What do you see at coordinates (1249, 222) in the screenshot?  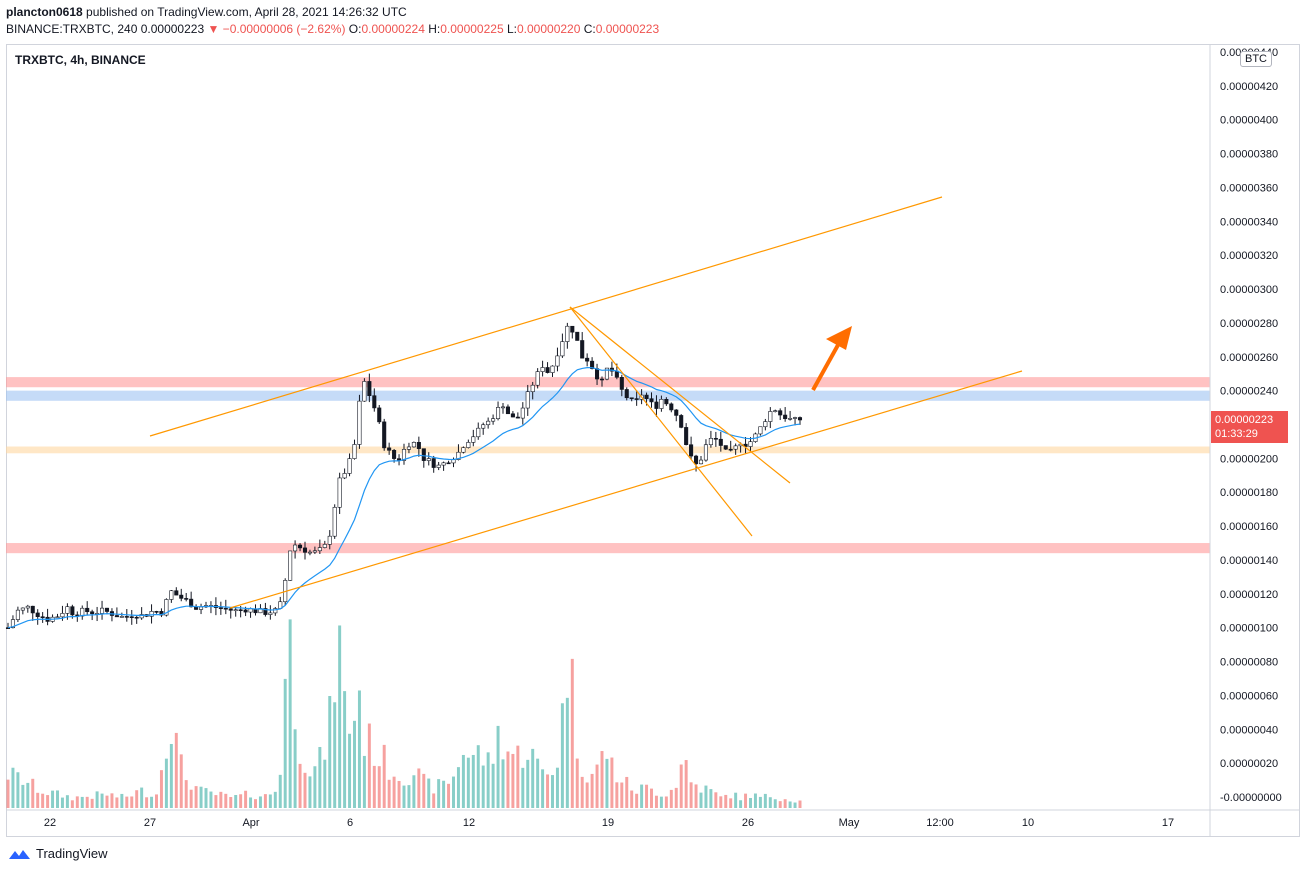 I see `y-tick-label: 0.00000340` at bounding box center [1249, 222].